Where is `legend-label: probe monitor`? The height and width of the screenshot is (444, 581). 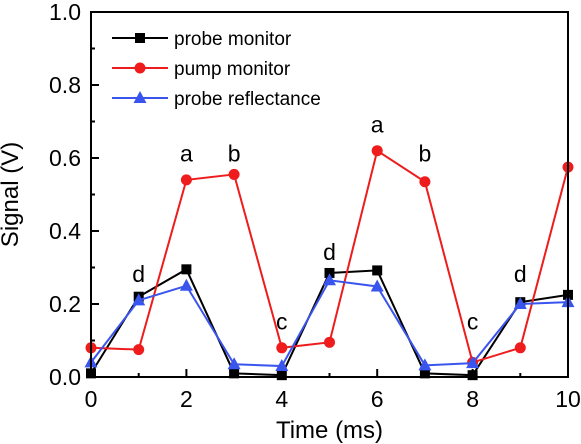 legend-label: probe monitor is located at coordinates (233, 39).